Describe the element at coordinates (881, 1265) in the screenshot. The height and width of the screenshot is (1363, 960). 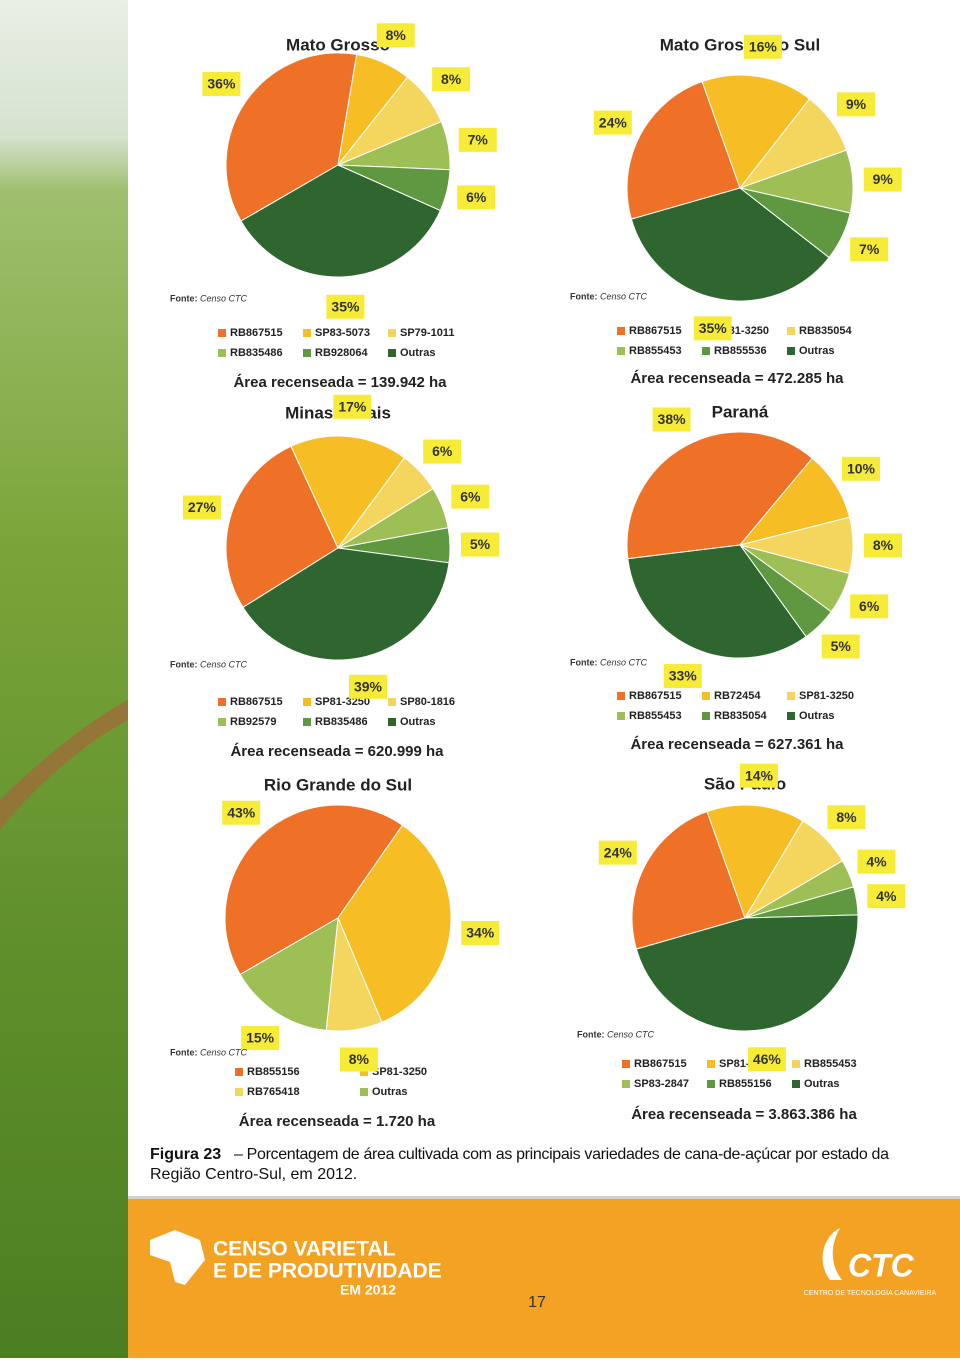
I see `logo: CTC` at that location.